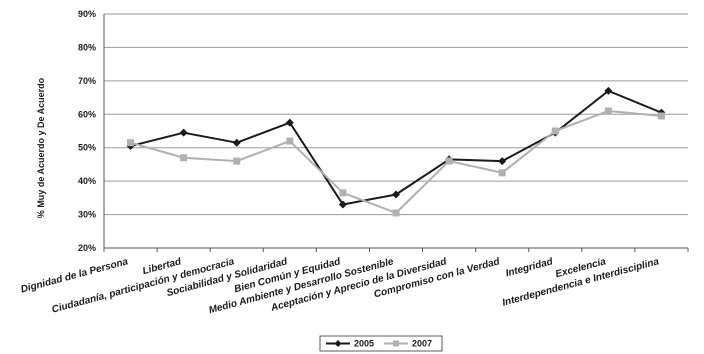 This screenshot has width=704, height=354. Describe the element at coordinates (87, 14) in the screenshot. I see `y-tick-label: 90%` at that location.